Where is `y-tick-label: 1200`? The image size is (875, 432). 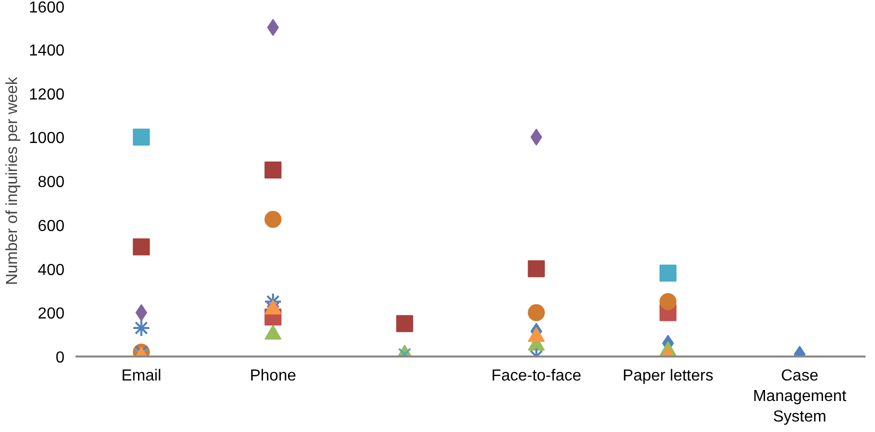
y-tick-label: 1200 is located at coordinates (46, 95).